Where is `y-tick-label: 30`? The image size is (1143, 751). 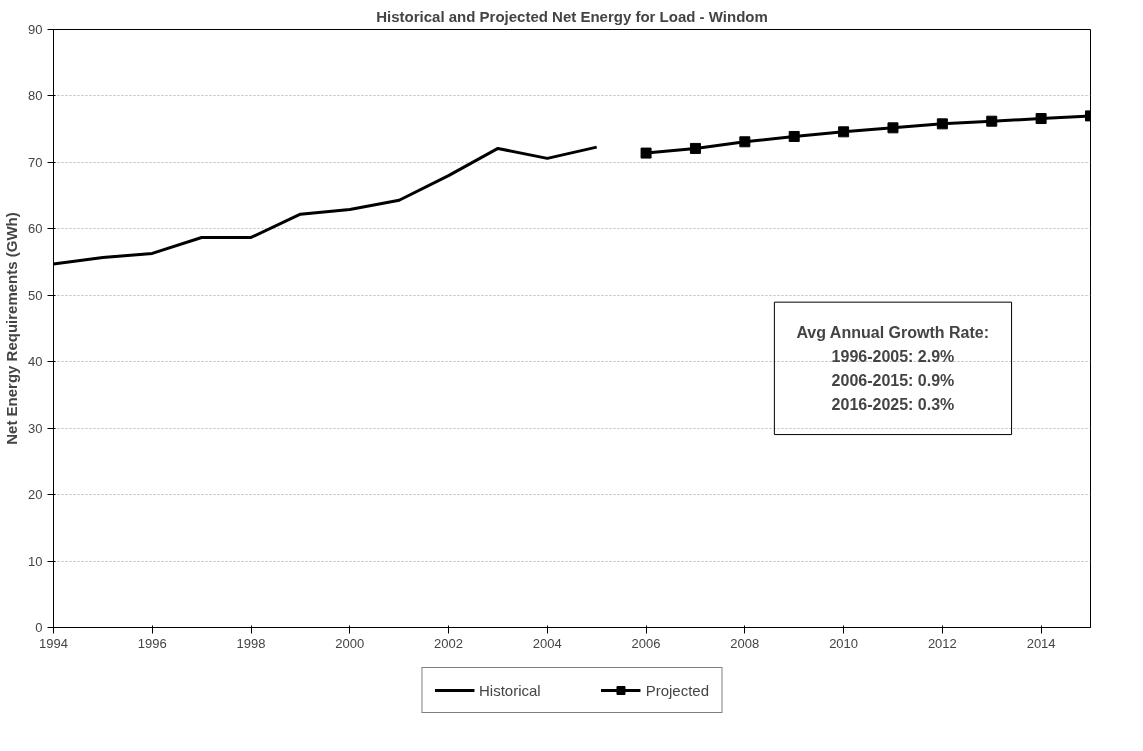
y-tick-label: 30 is located at coordinates (35, 428).